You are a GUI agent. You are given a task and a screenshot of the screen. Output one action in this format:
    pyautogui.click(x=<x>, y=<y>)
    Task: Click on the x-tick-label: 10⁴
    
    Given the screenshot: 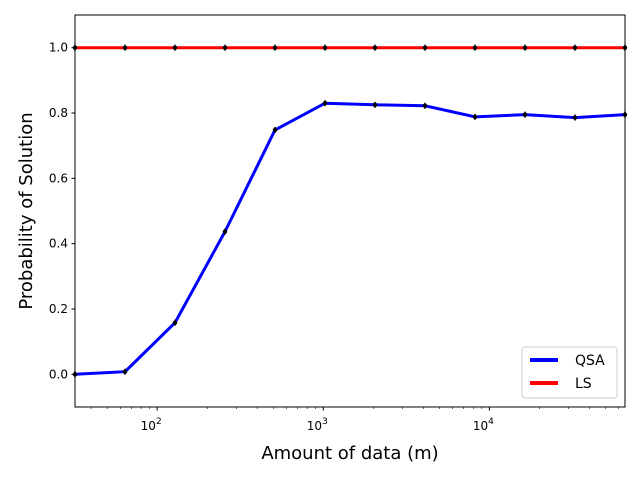 What is the action you would take?
    pyautogui.click(x=483, y=425)
    